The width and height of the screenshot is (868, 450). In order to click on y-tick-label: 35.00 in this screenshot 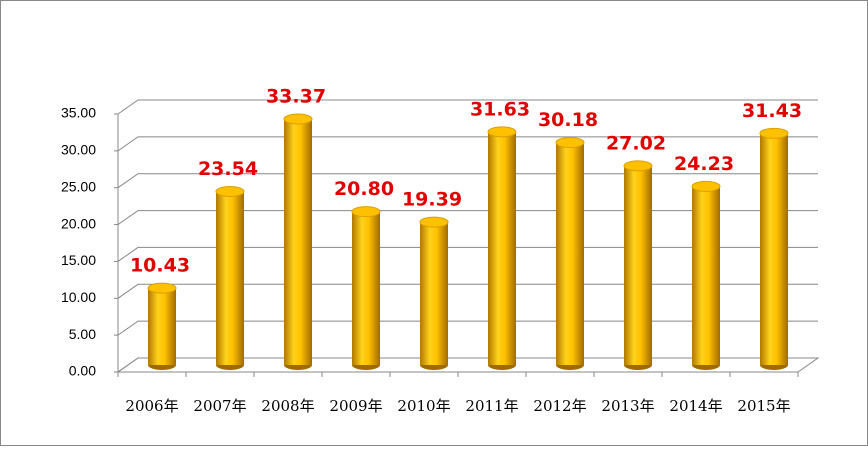, I will do `click(78, 113)`.